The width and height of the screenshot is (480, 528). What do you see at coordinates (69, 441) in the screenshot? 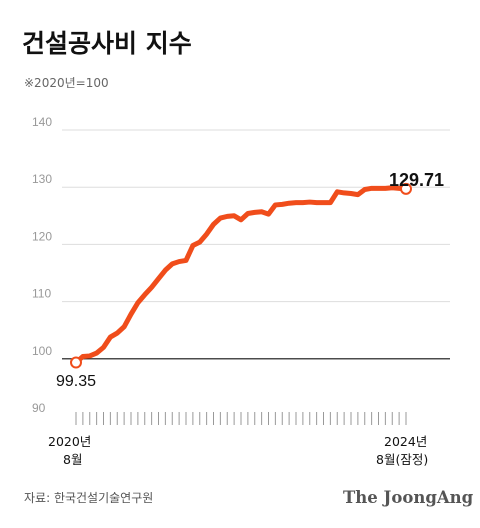
I see `x-start-year-label: 2020년` at bounding box center [69, 441].